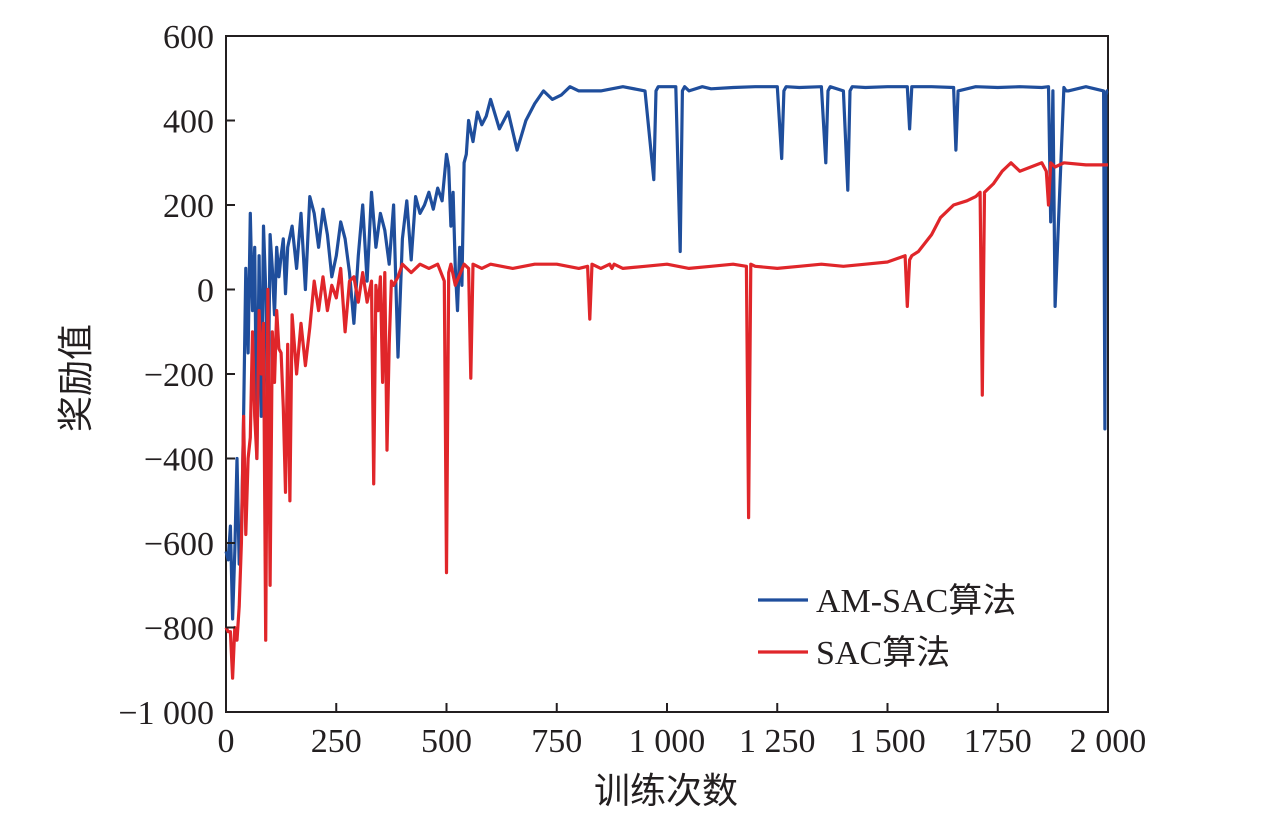 The image size is (1276, 817). Describe the element at coordinates (179, 544) in the screenshot. I see `y-tick-label: −600` at that location.